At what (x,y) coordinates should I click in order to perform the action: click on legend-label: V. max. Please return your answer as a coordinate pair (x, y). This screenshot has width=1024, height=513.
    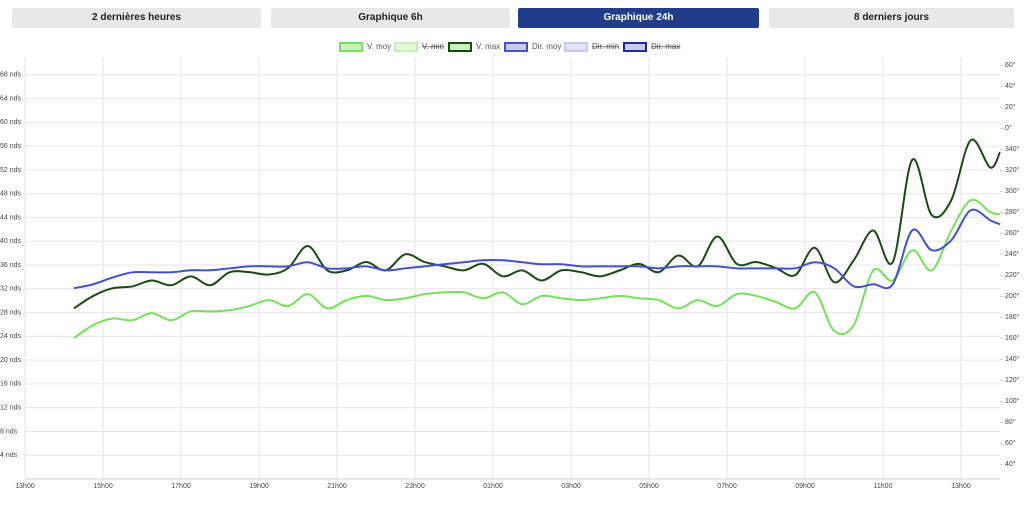
    Looking at the image, I should click on (488, 46).